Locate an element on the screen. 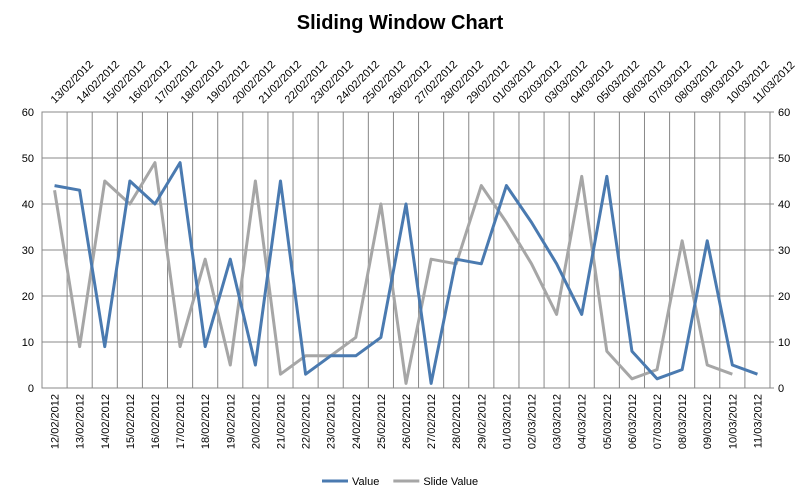  y-tick-label: 20 is located at coordinates (28, 297).